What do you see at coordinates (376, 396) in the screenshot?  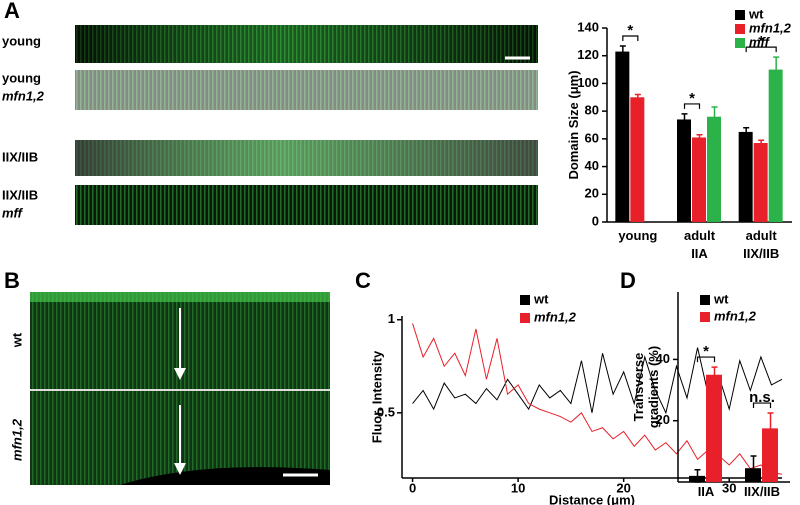 I see `y-axis-label: Fluor. Intensity` at bounding box center [376, 396].